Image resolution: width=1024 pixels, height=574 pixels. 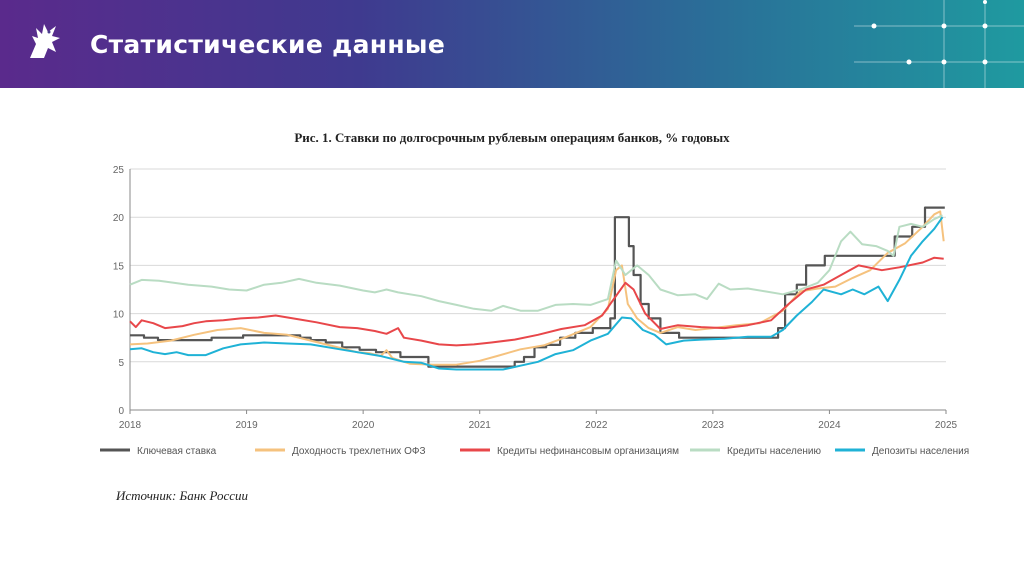 What do you see at coordinates (829, 425) in the screenshot?
I see `x-tick-label: 2024` at bounding box center [829, 425].